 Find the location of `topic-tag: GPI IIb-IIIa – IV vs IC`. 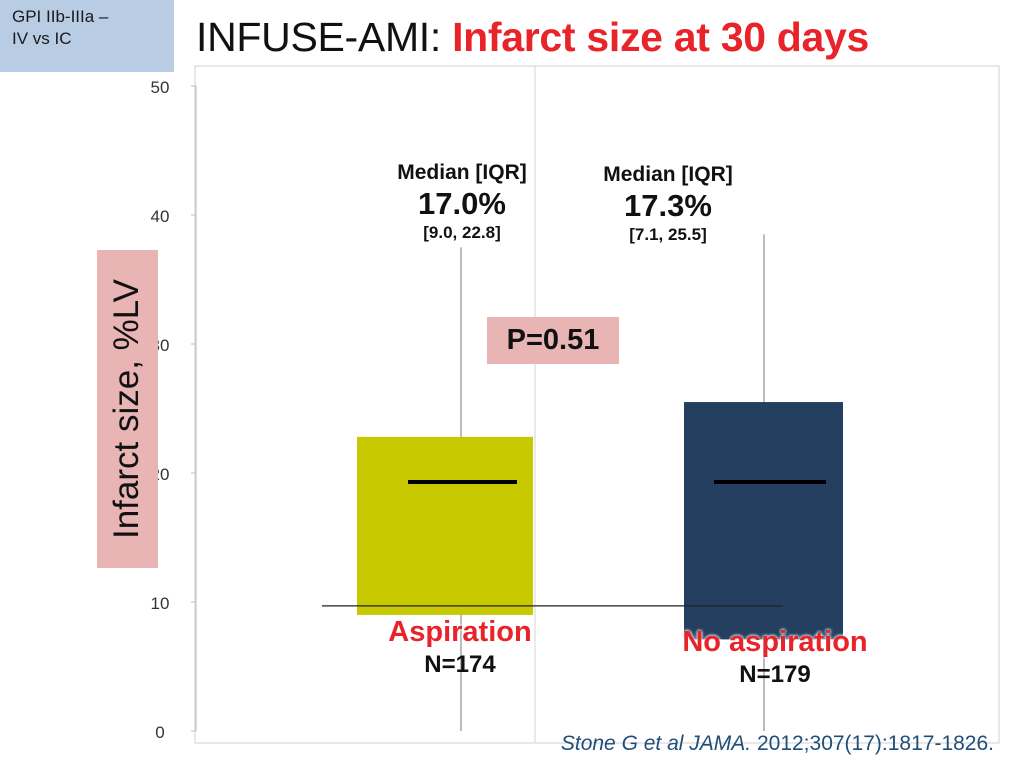

topic-tag: GPI IIb-IIIa – IV vs IC is located at coordinates (87, 36).